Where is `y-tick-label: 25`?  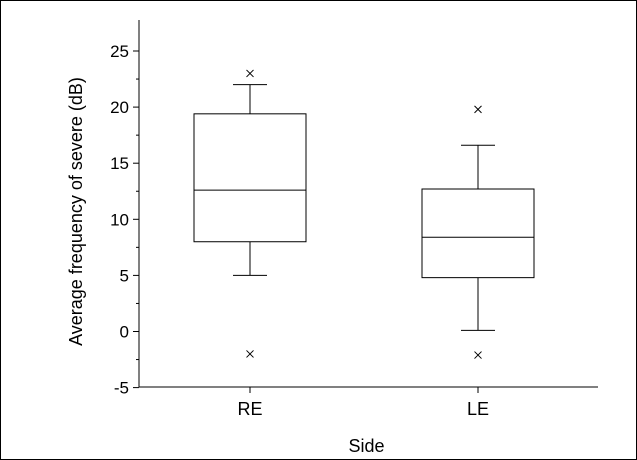
y-tick-label: 25 is located at coordinates (119, 51).